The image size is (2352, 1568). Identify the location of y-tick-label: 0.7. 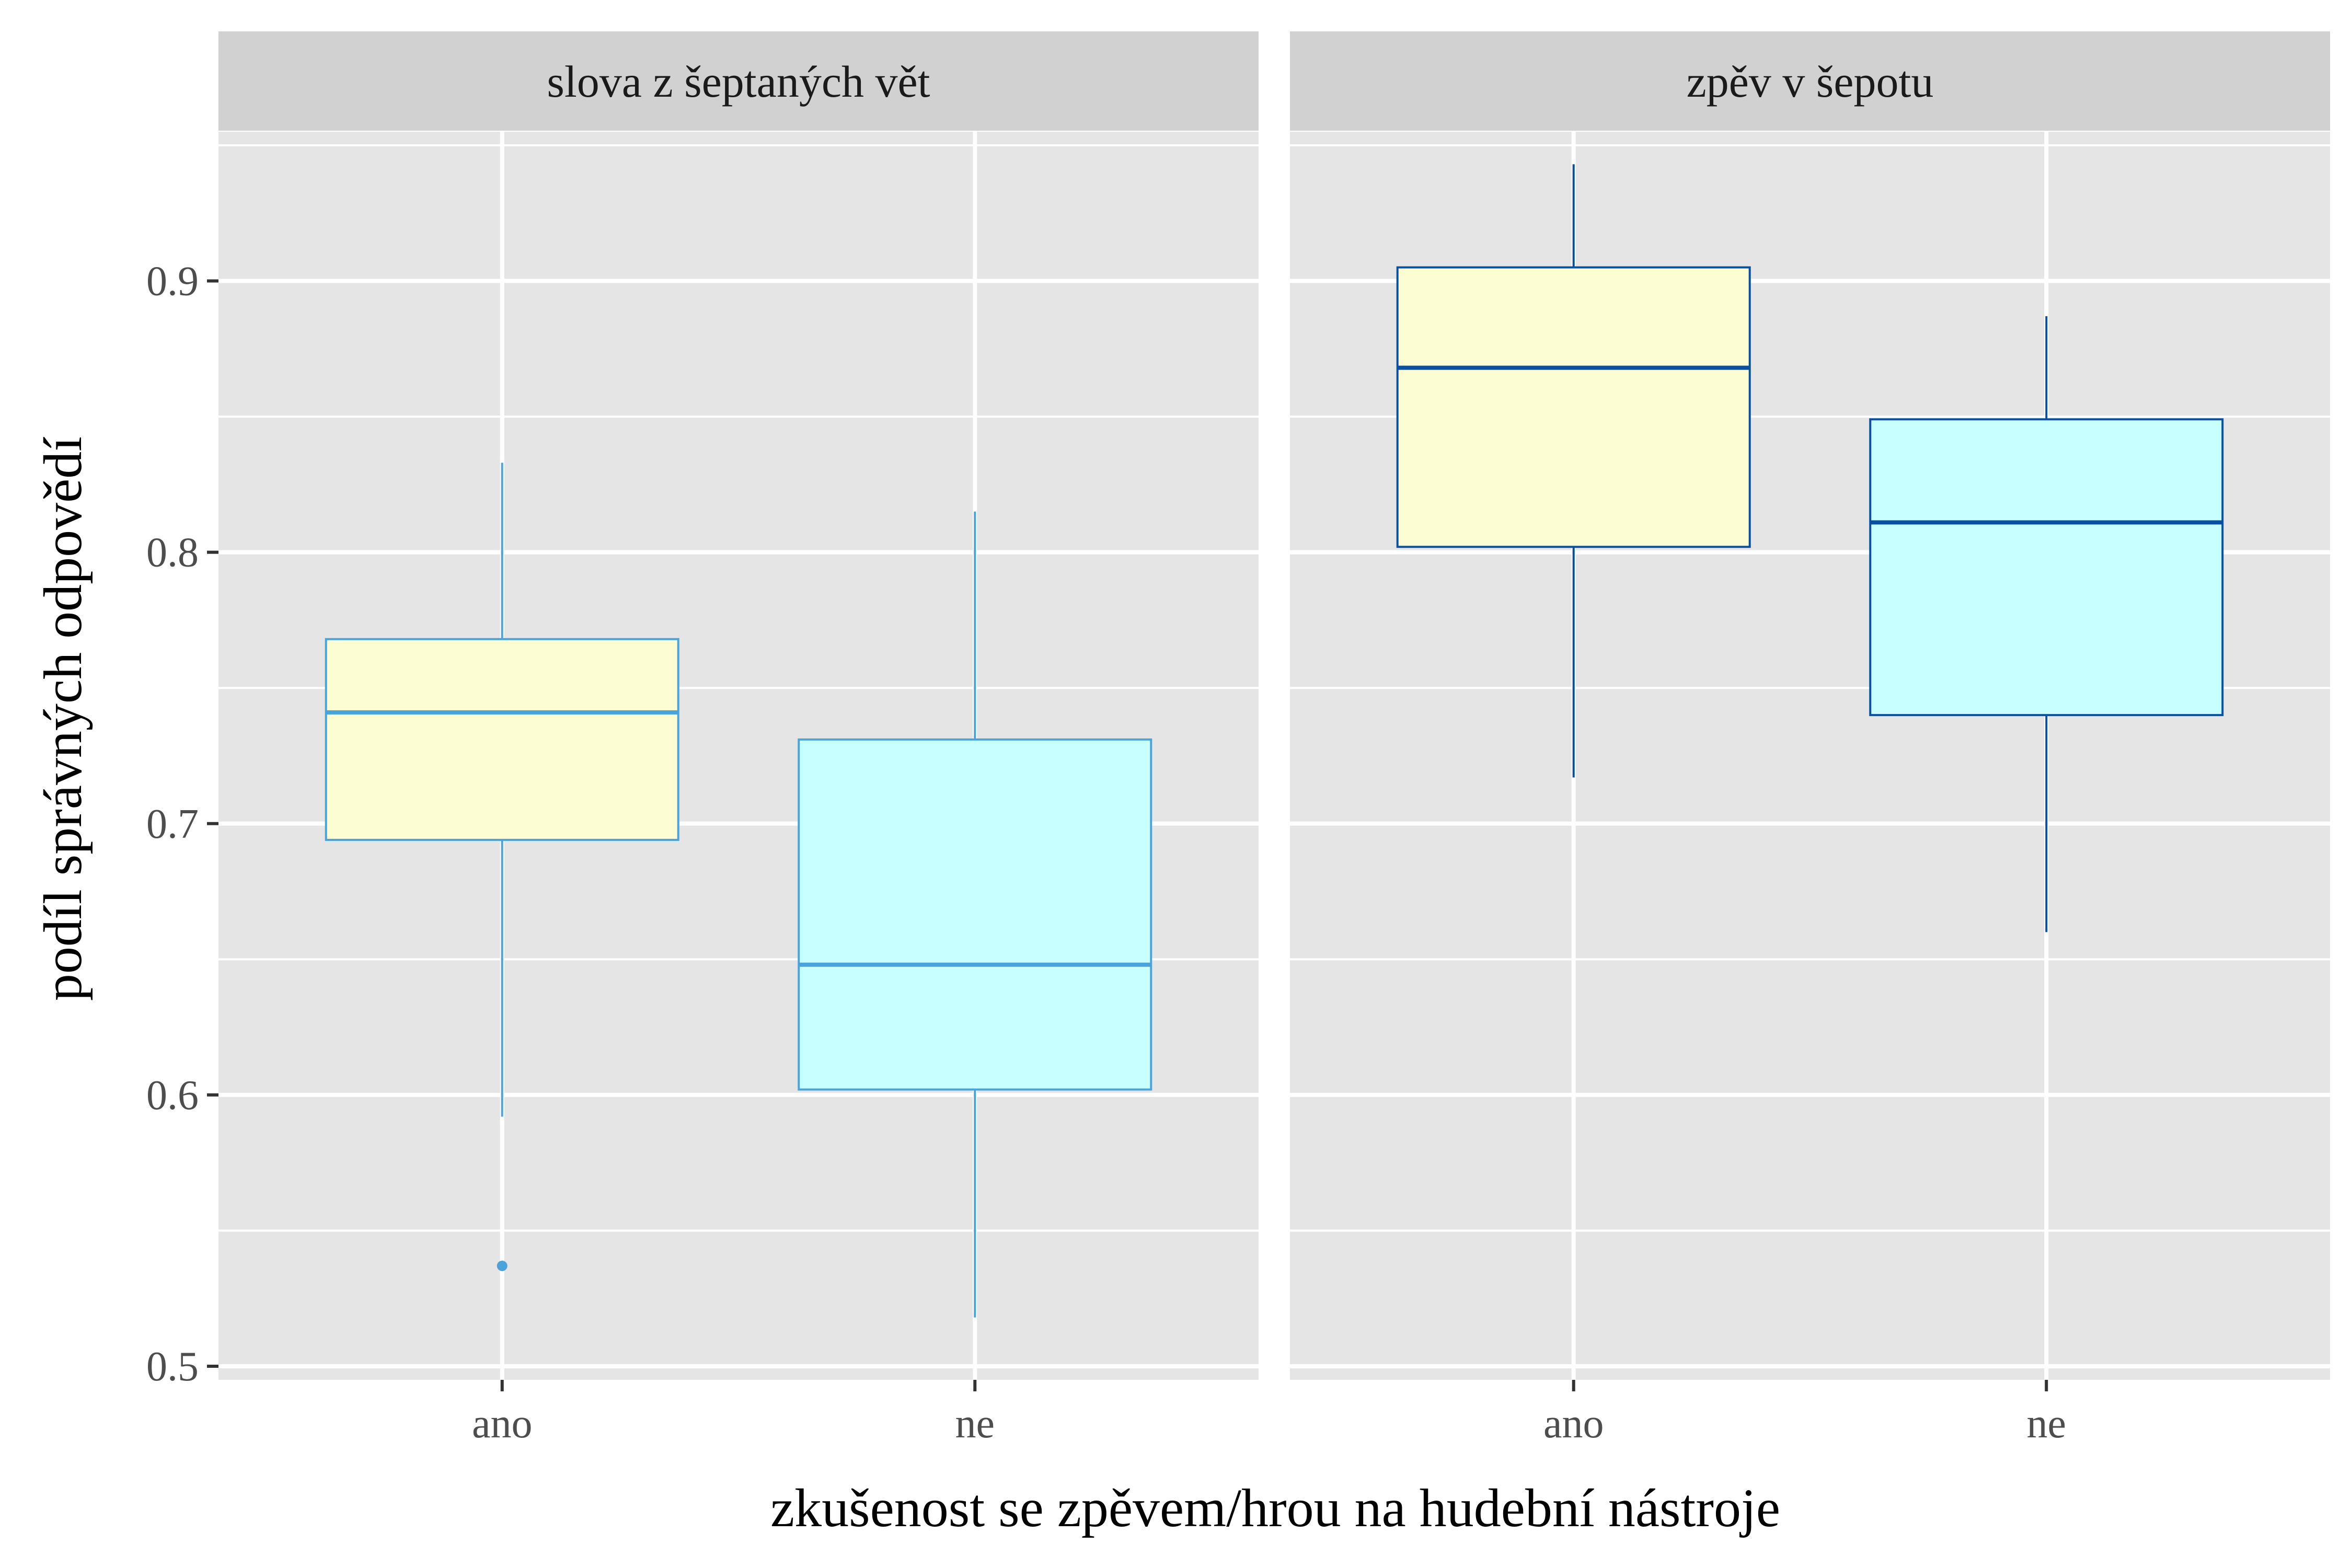
(172, 824).